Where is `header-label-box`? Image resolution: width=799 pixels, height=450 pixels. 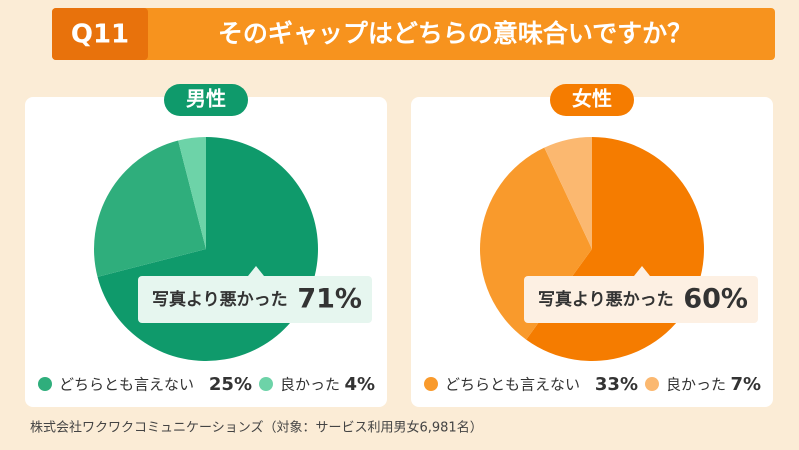 header-label-box is located at coordinates (100, 34).